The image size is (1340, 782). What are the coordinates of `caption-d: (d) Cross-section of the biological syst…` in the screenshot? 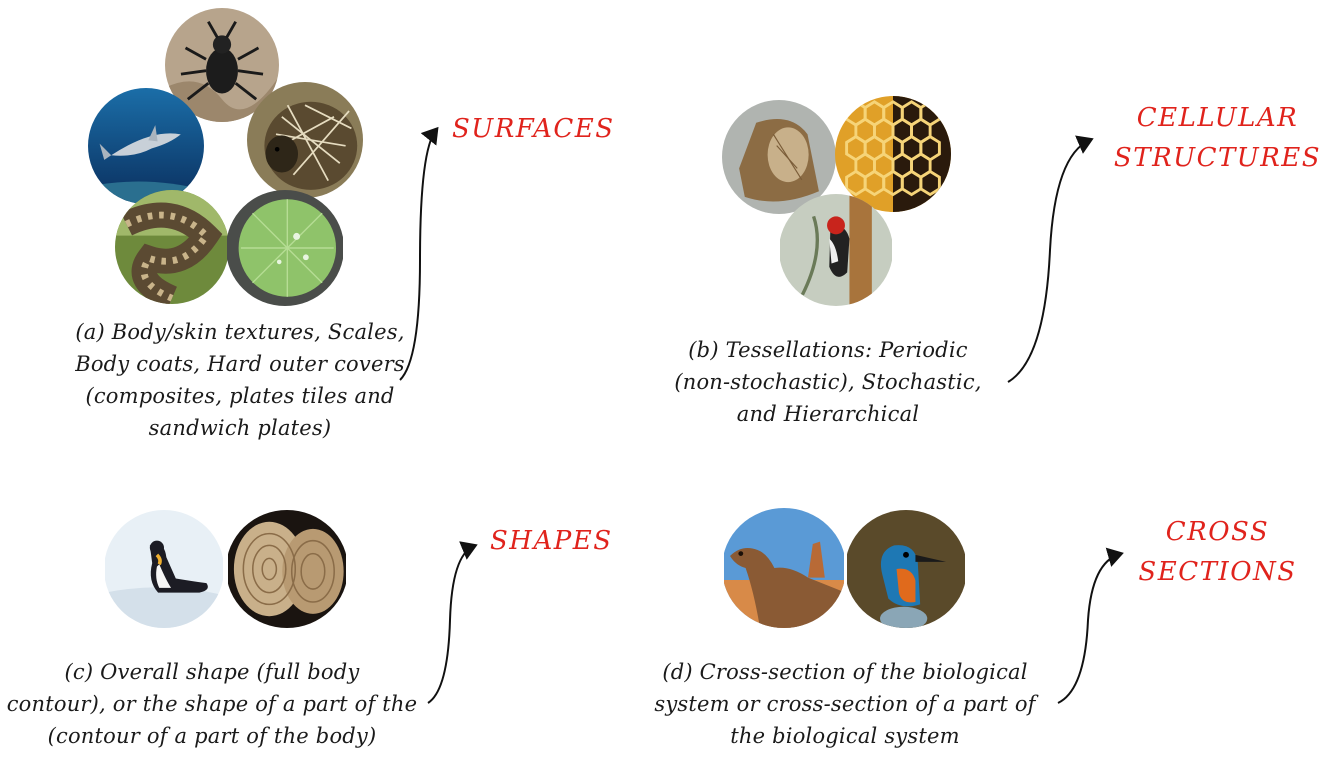 It's located at (845, 704).